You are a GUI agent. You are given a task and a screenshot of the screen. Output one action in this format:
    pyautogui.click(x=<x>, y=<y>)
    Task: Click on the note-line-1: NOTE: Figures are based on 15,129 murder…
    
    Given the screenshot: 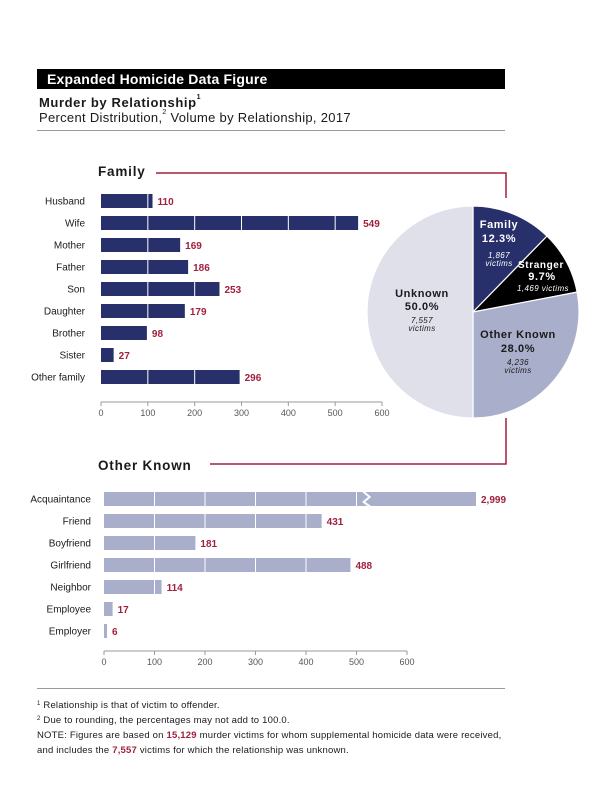 What is the action you would take?
    pyautogui.click(x=269, y=735)
    